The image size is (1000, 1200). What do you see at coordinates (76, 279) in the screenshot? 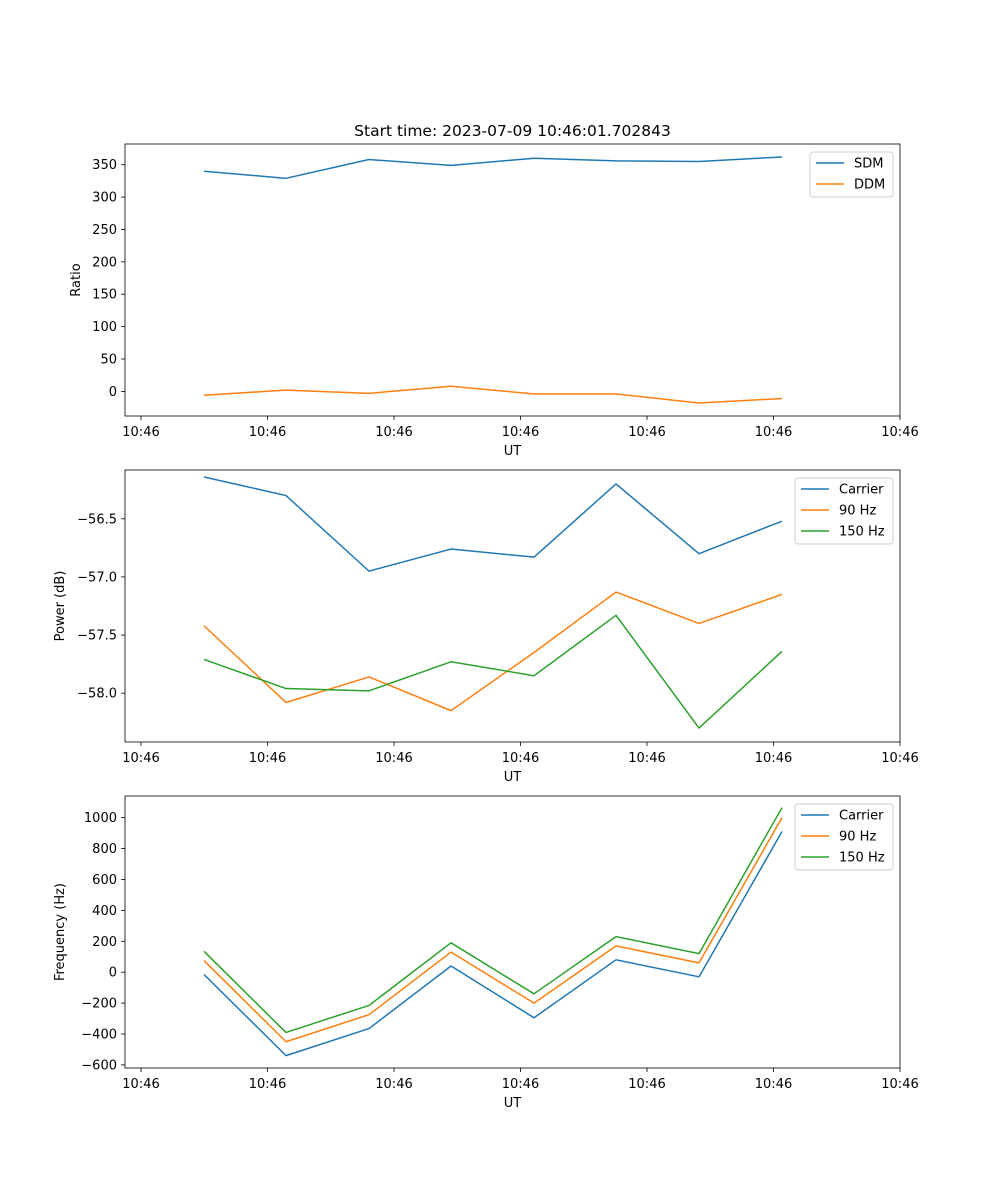
I see `y-axis-label: Ratio` at bounding box center [76, 279].